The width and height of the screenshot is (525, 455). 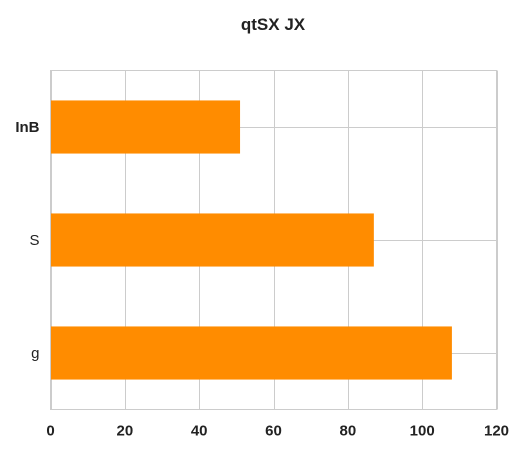 What do you see at coordinates (35, 353) in the screenshot?
I see `category-label: g` at bounding box center [35, 353].